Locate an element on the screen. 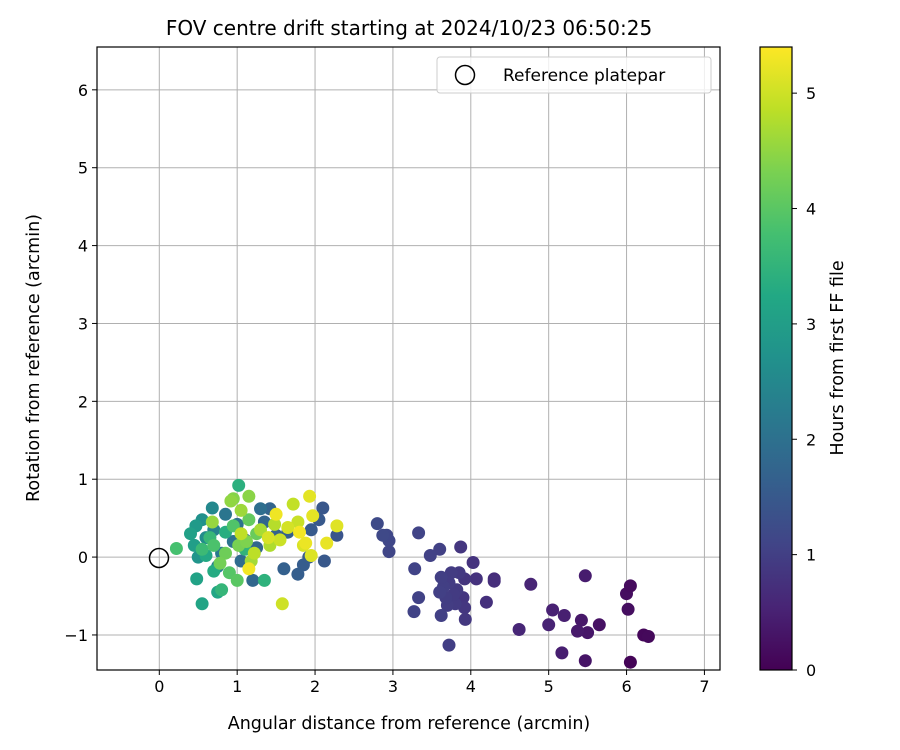  colorbar-tick-label: 5 is located at coordinates (811, 93).